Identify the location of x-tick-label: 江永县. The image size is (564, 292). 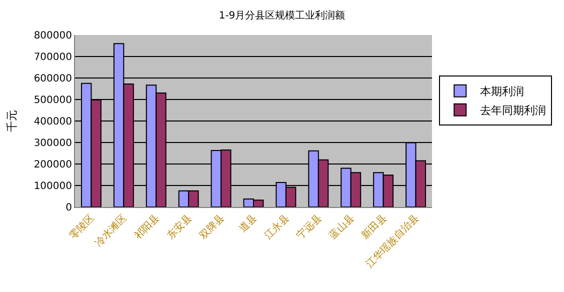
(277, 227).